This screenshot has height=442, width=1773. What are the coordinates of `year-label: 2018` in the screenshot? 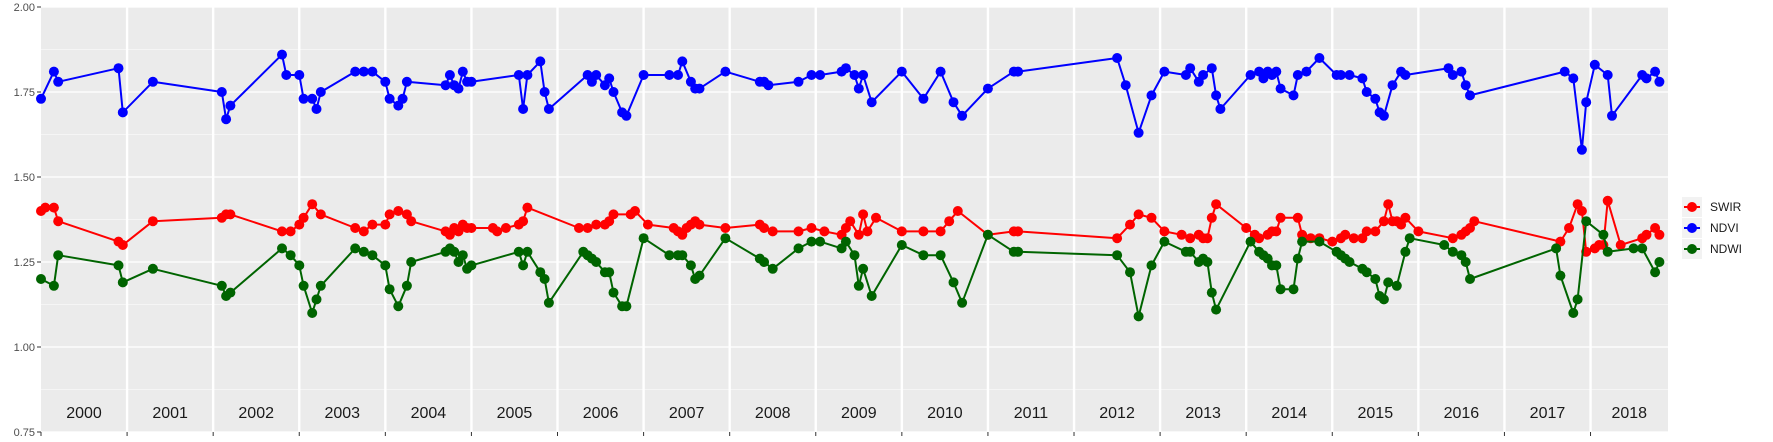 It's located at (1629, 413).